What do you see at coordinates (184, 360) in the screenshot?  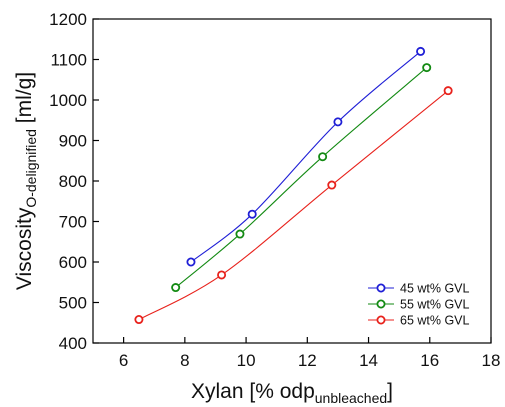 I see `x-tick-label: 8` at bounding box center [184, 360].